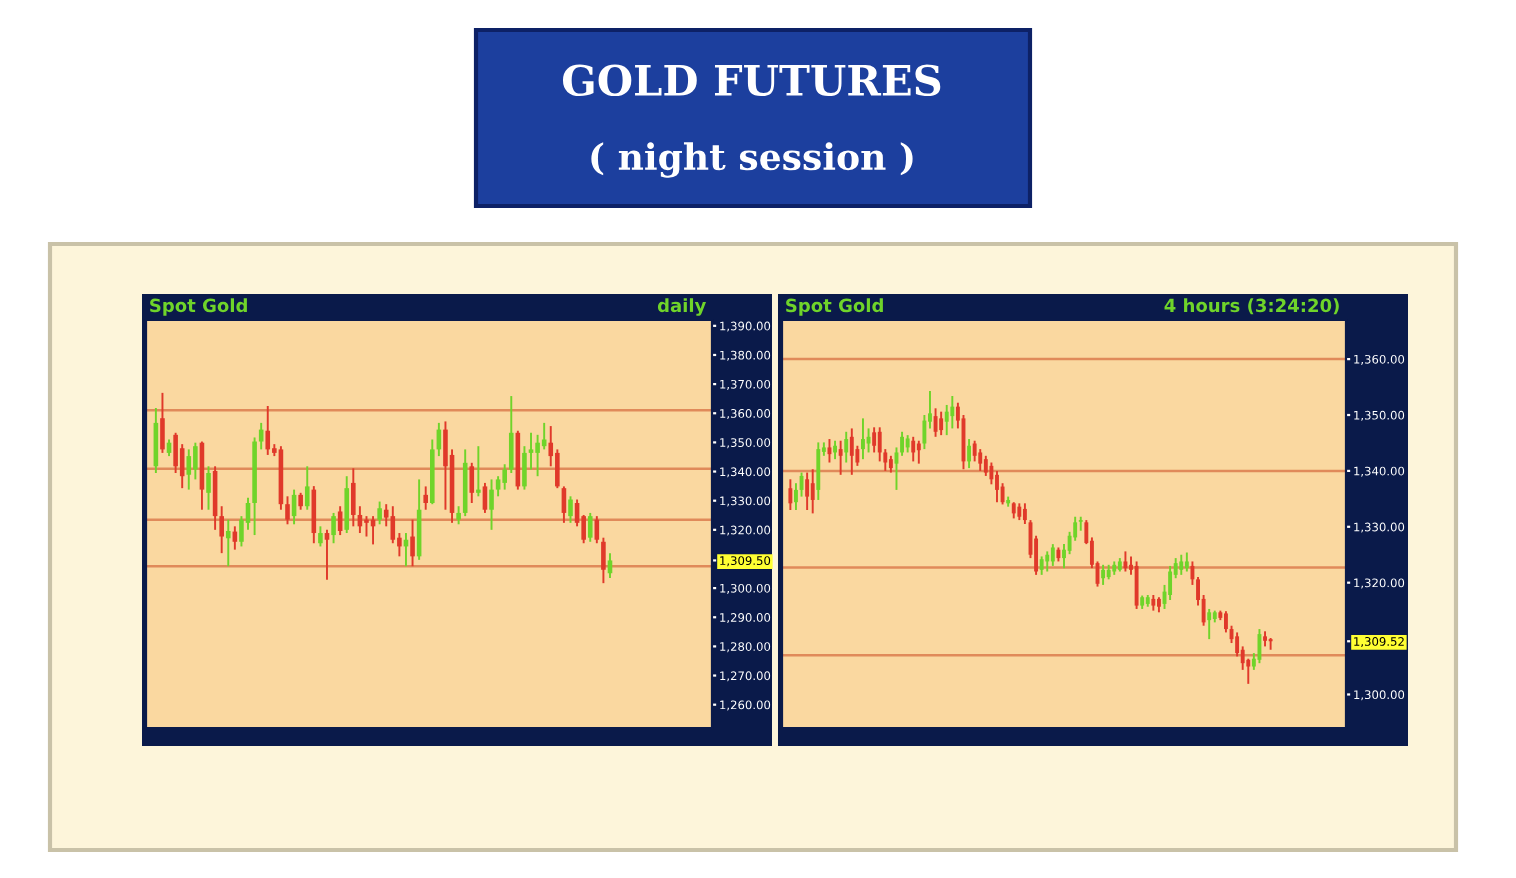 The width and height of the screenshot is (1516, 878). Describe the element at coordinates (682, 307) in the screenshot. I see `chart-subtitle: daily` at that location.